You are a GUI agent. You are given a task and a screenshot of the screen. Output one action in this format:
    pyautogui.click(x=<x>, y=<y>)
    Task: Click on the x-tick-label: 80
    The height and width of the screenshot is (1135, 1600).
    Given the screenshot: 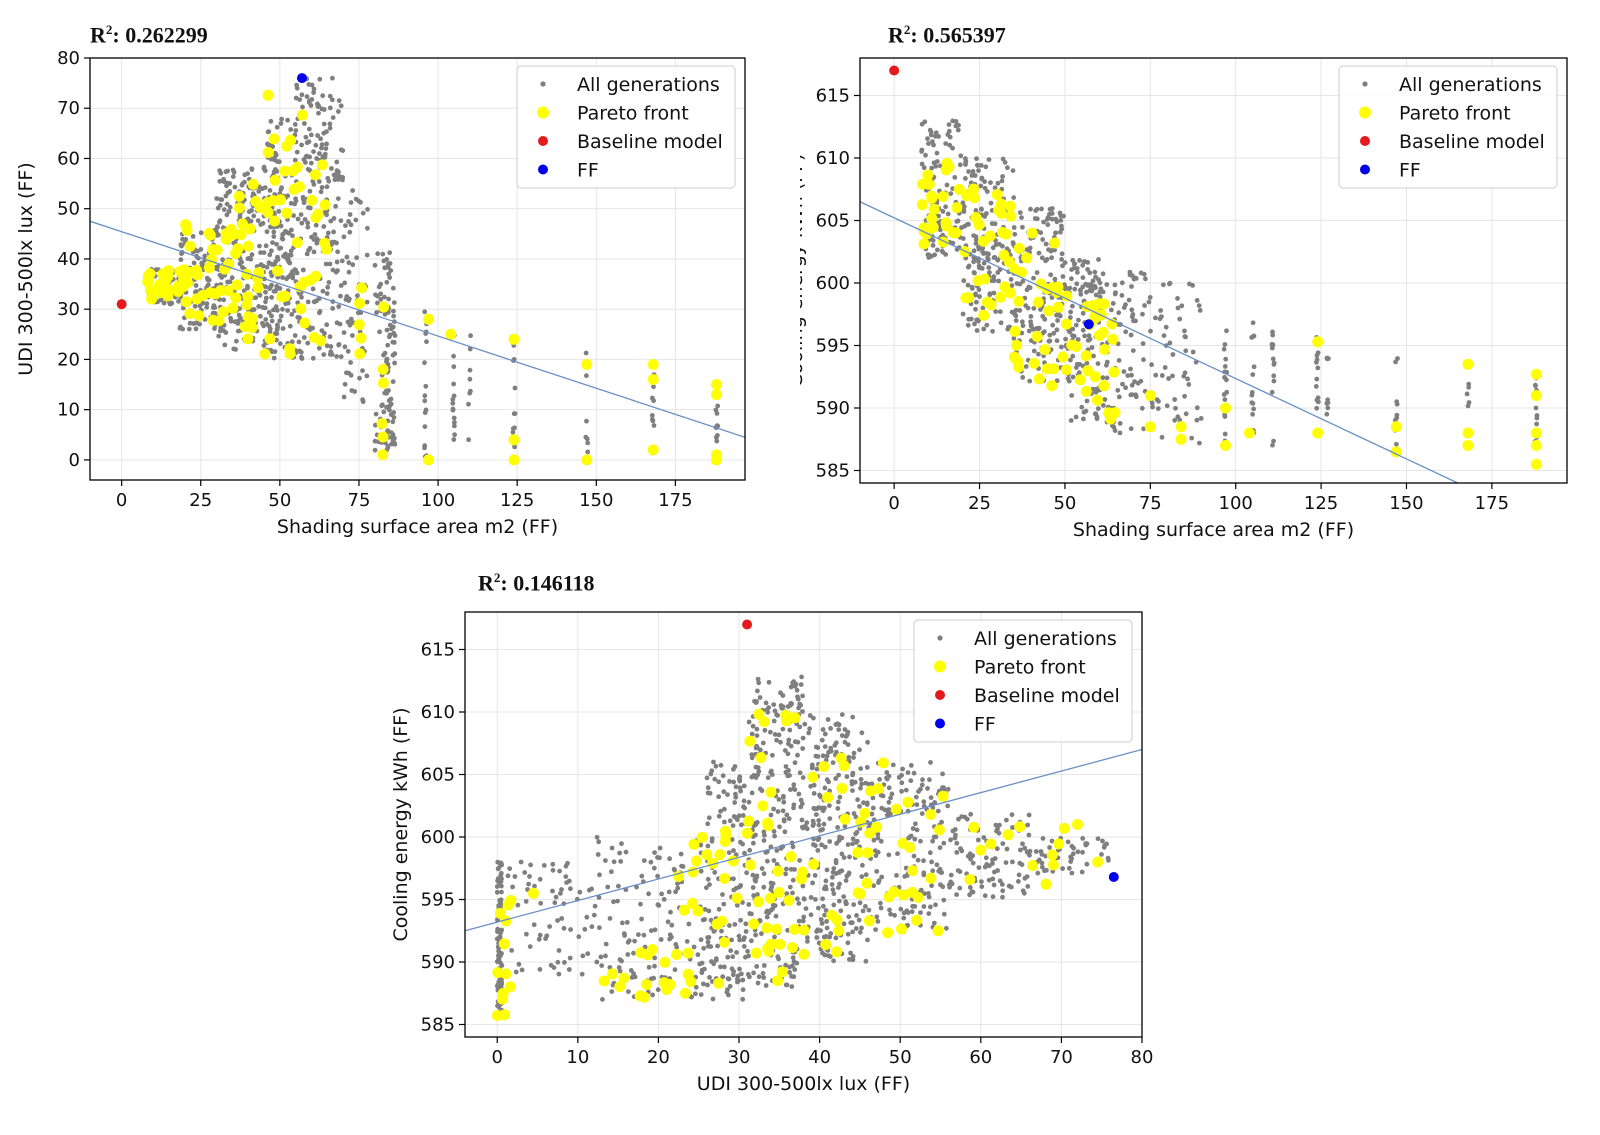 What is the action you would take?
    pyautogui.click(x=1142, y=1057)
    